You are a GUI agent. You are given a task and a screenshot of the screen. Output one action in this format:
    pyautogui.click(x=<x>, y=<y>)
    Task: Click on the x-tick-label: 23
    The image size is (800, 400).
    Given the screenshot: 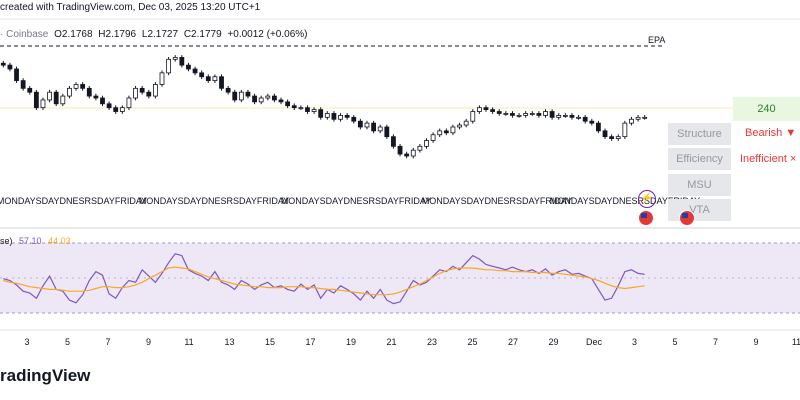 What is the action you would take?
    pyautogui.click(x=432, y=342)
    